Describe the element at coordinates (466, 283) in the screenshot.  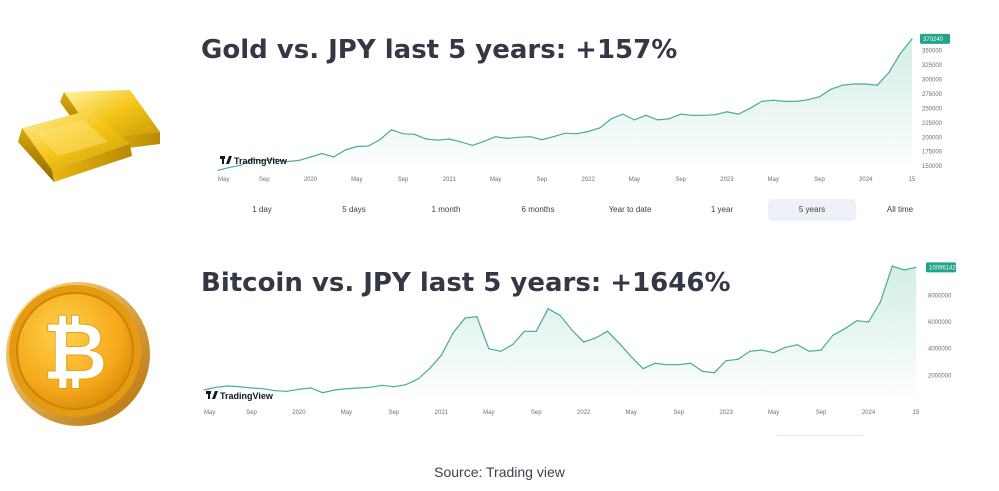
I see `bitcoin-chart-title: Bitcoin vs. JPY last 5 years: +1646%` at that location.